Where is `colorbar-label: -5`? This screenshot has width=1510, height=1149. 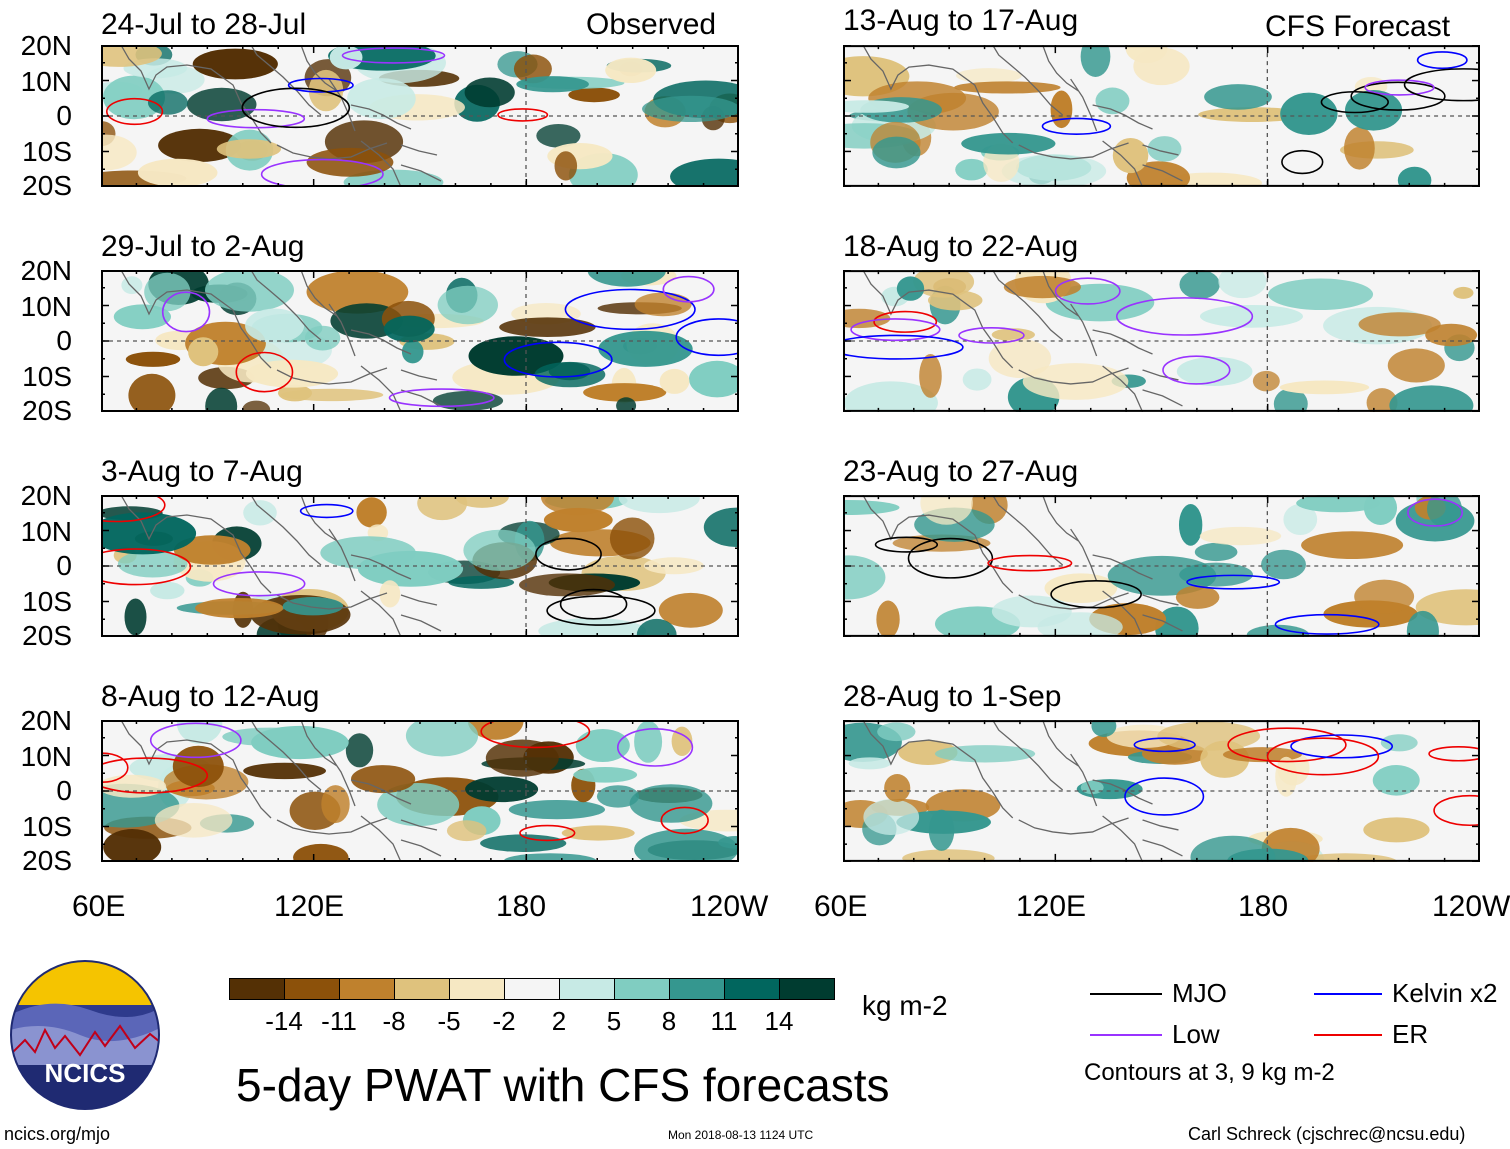
colorbar-label: -5 is located at coordinates (449, 1021).